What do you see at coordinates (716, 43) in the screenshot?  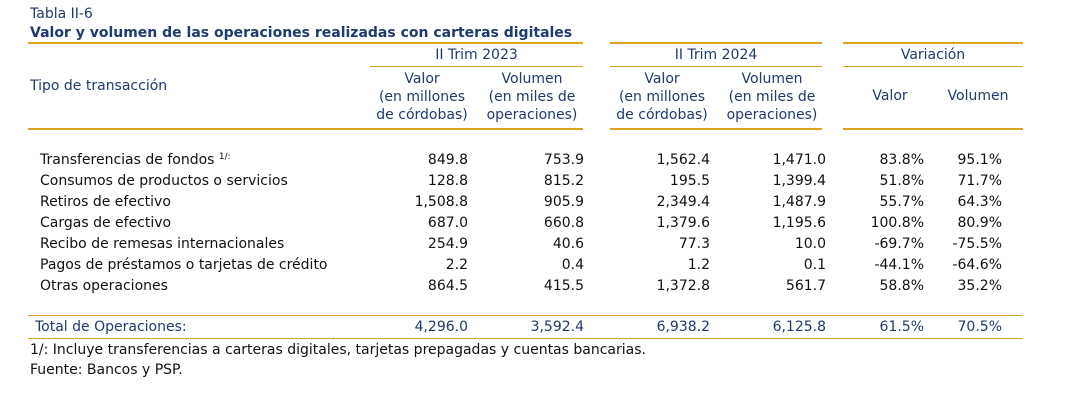 I see `group2-top-rule` at bounding box center [716, 43].